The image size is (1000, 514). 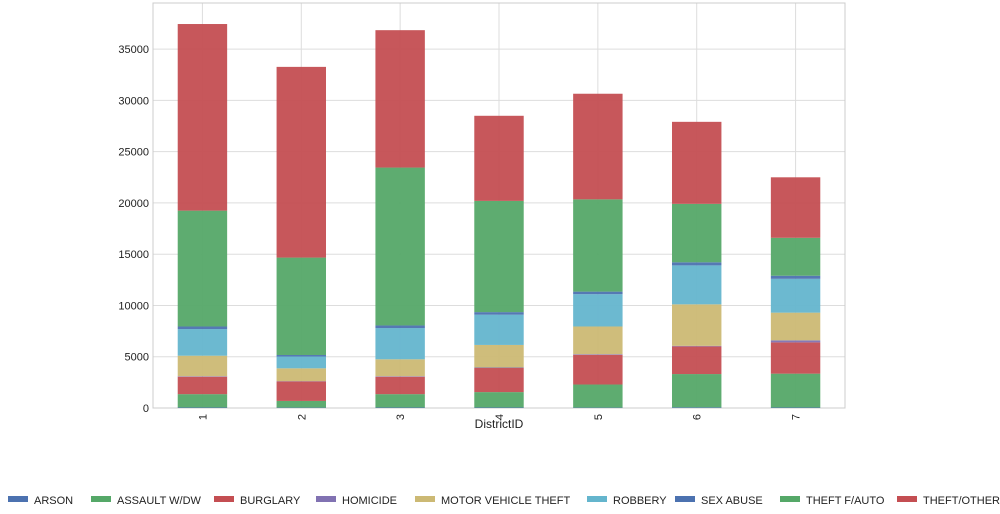 I want to click on legend-label: THEFT/OTHER, so click(x=961, y=501).